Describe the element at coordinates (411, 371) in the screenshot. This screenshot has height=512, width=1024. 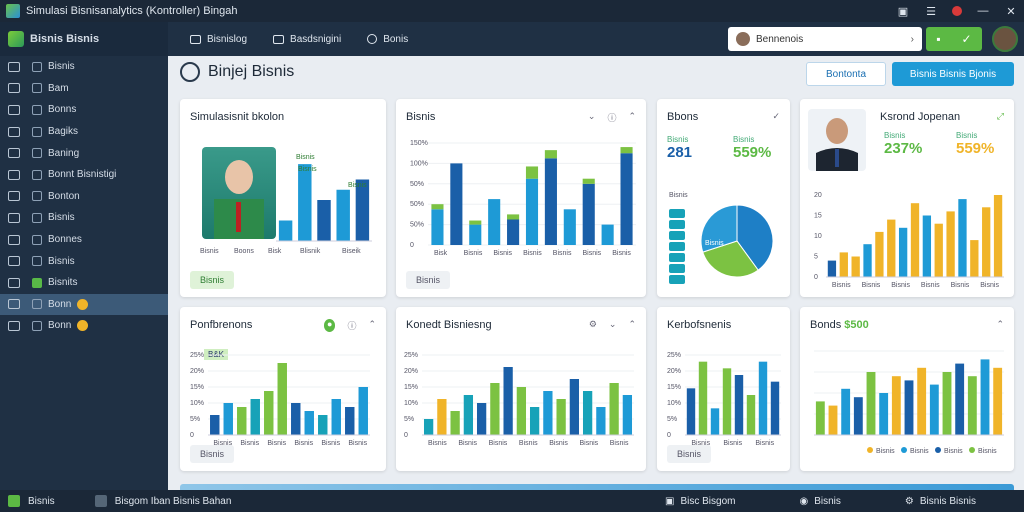
I see `c6-ytick-4: 20%` at that location.